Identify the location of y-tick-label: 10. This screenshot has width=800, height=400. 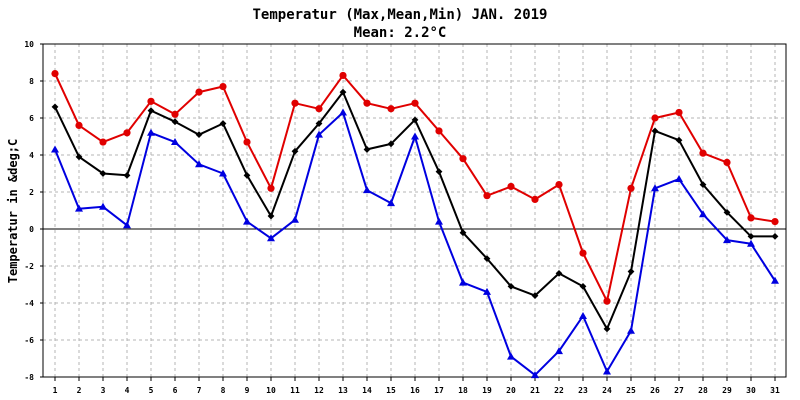
(29, 44).